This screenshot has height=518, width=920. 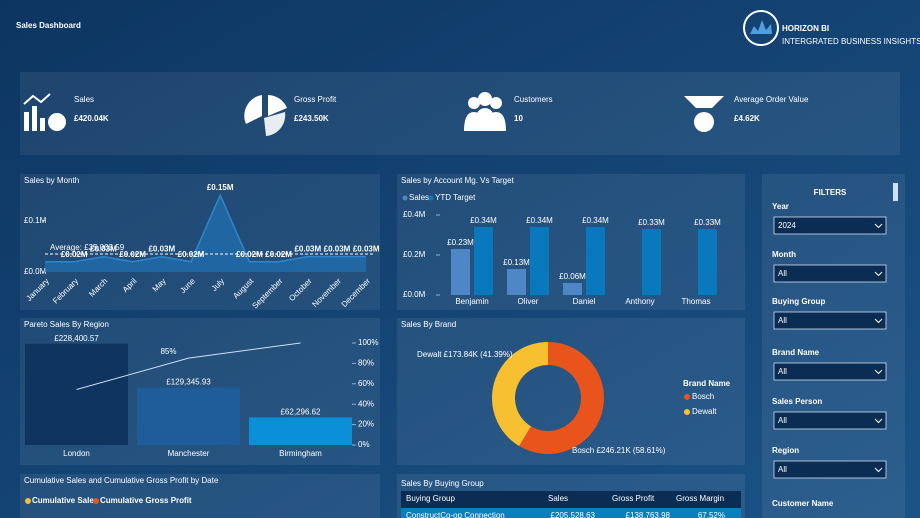 What do you see at coordinates (460, 242) in the screenshot?
I see `value-label: £0.23M` at bounding box center [460, 242].